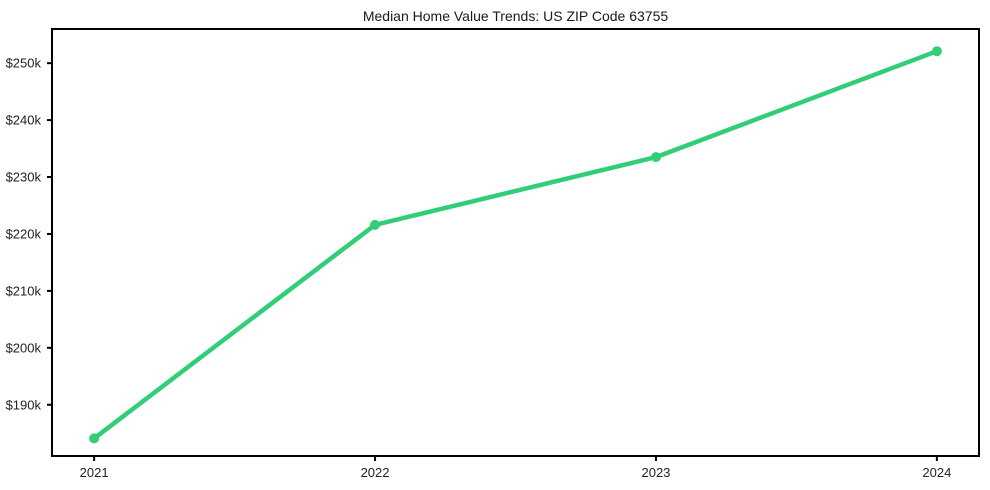 The height and width of the screenshot is (490, 990). I want to click on x-axis-tick-label: 2021, so click(94, 472).